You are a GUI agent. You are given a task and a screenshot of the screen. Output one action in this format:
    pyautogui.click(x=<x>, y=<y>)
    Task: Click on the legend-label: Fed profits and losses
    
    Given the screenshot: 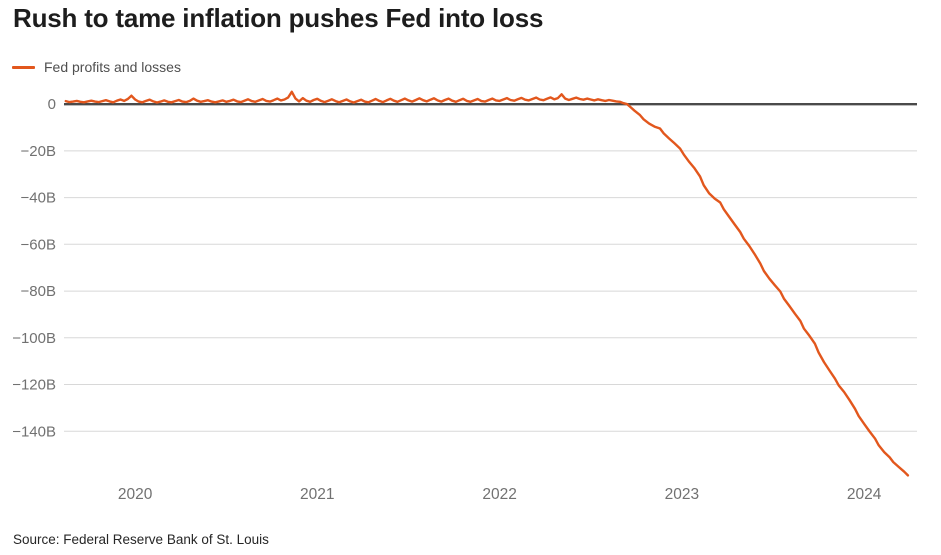 What is the action you would take?
    pyautogui.click(x=112, y=67)
    